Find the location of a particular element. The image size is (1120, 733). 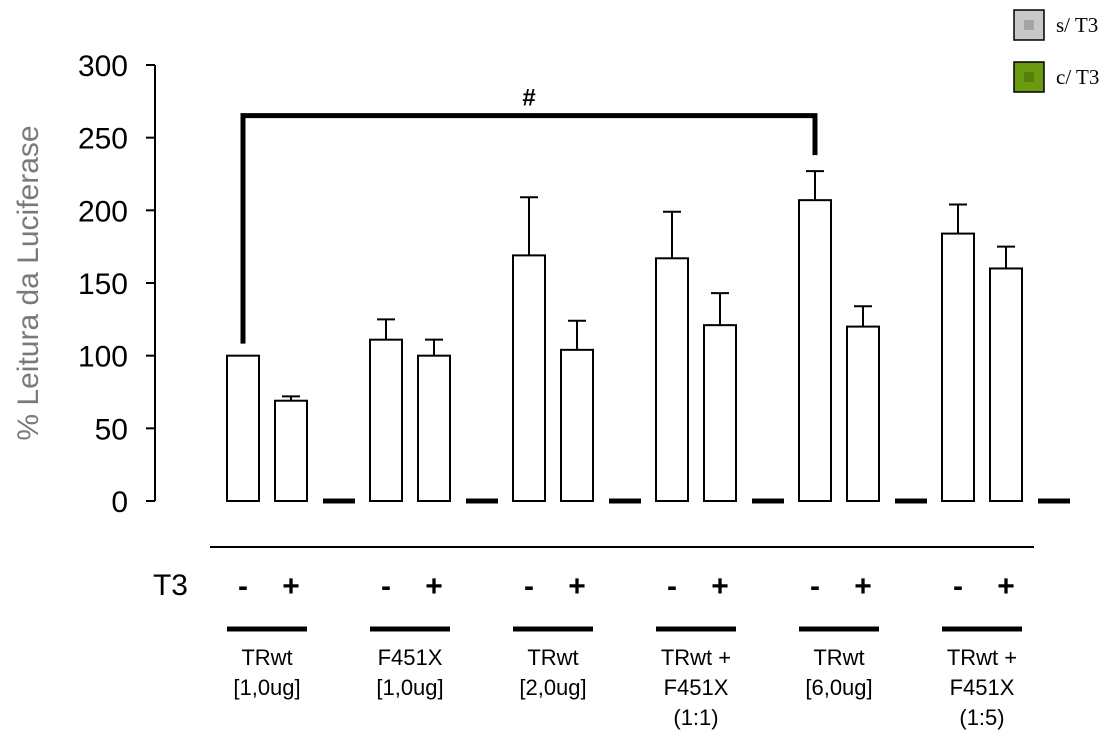

y-tick-label: 150 is located at coordinates (103, 284).